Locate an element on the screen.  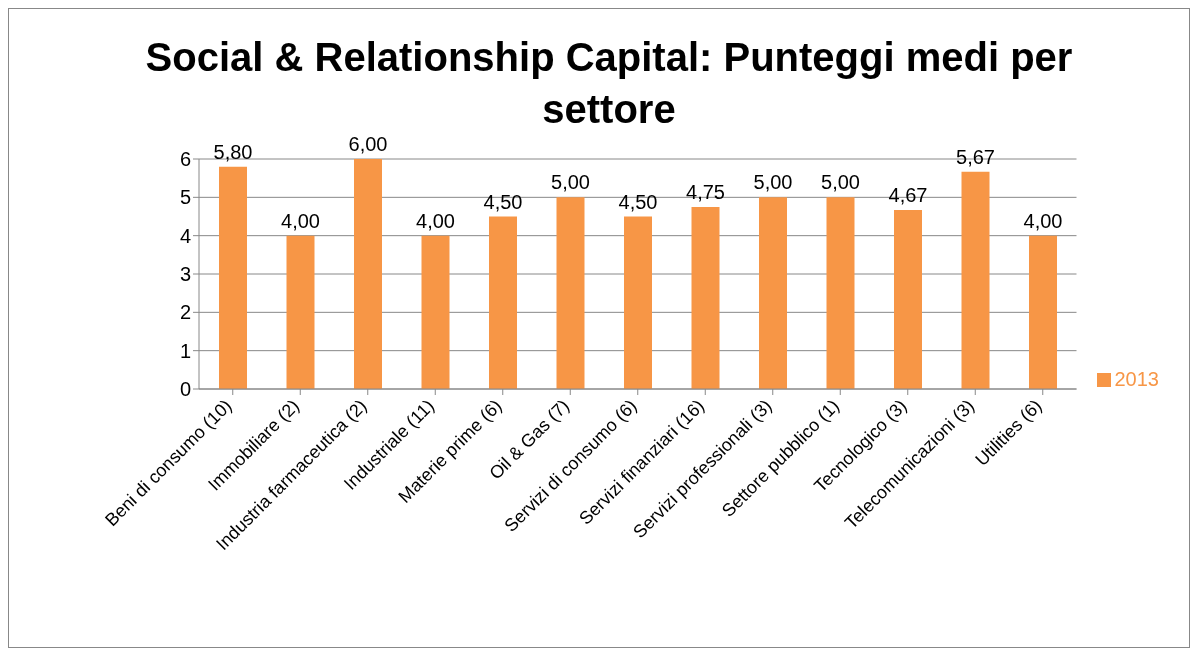
y-tick-label: 5 is located at coordinates (185, 197).